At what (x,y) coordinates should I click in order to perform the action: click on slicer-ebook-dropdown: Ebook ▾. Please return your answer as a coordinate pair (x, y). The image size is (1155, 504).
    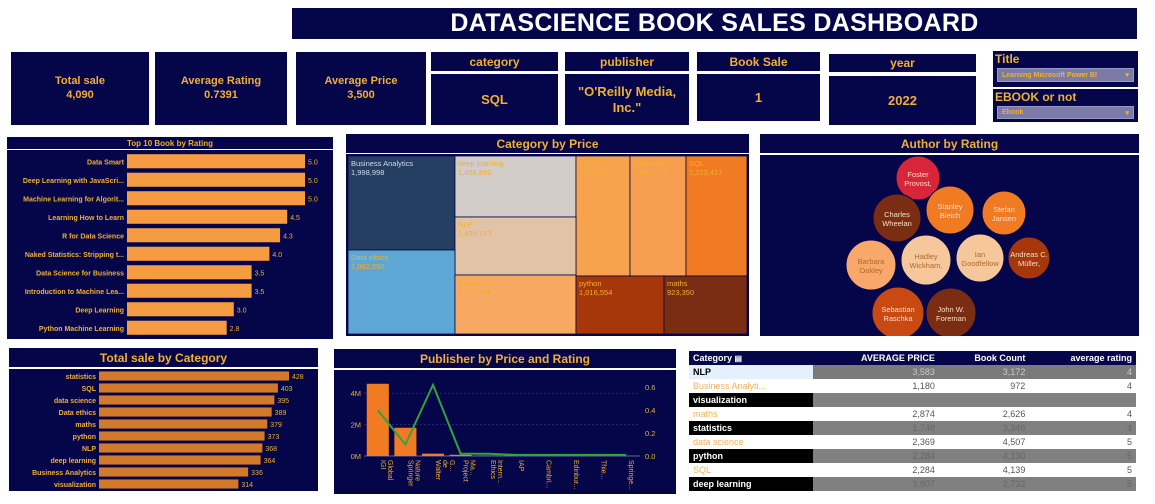
    Looking at the image, I should click on (1065, 112).